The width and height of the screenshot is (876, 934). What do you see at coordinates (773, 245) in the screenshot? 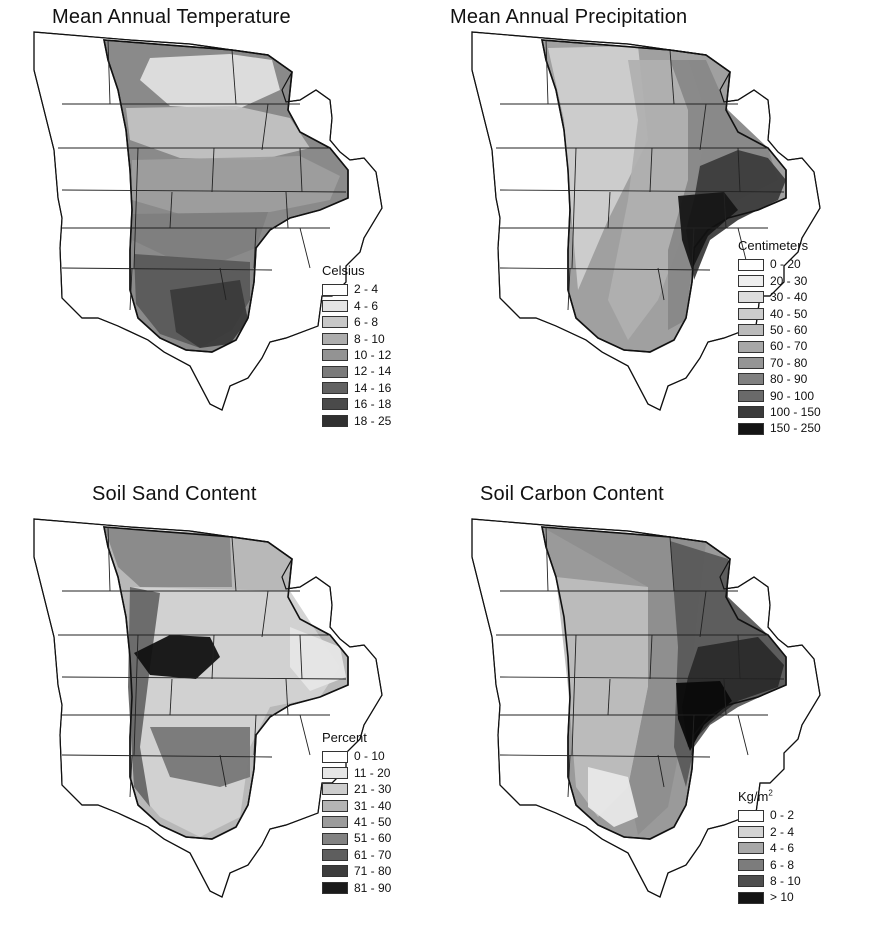
I see `legend-title-precipitation: Centimeters` at bounding box center [773, 245].